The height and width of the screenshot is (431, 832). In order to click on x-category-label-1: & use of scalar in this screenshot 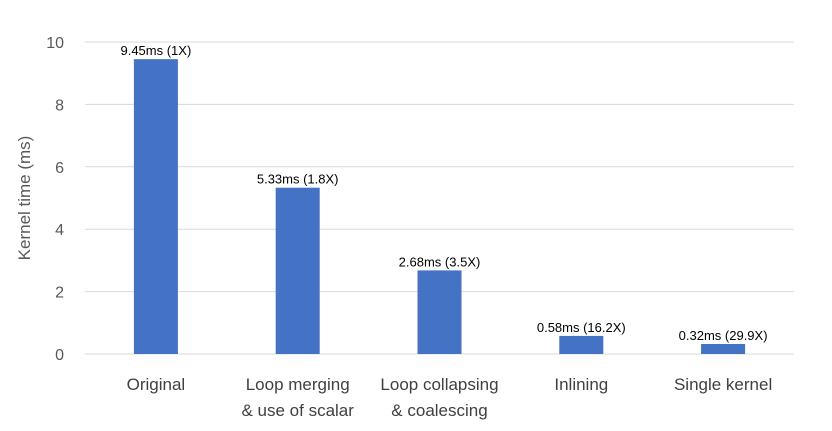, I will do `click(297, 410)`.